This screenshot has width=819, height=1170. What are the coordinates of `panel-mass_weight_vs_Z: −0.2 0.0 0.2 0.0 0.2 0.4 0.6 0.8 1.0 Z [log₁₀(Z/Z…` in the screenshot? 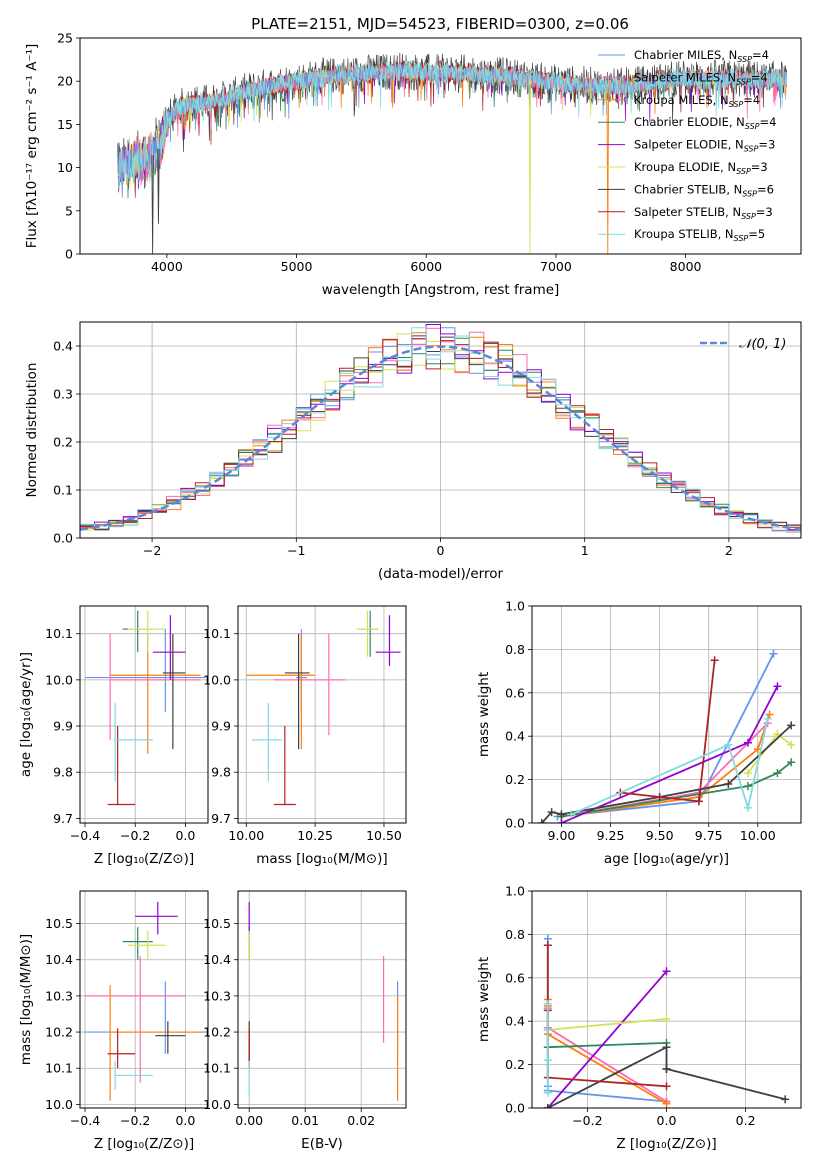 It's located at (639, 1018).